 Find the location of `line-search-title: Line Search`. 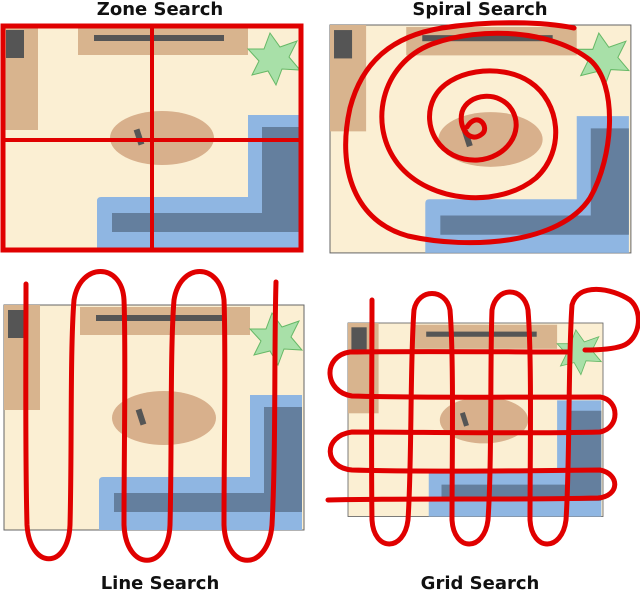

line-search-title: Line Search is located at coordinates (160, 583).